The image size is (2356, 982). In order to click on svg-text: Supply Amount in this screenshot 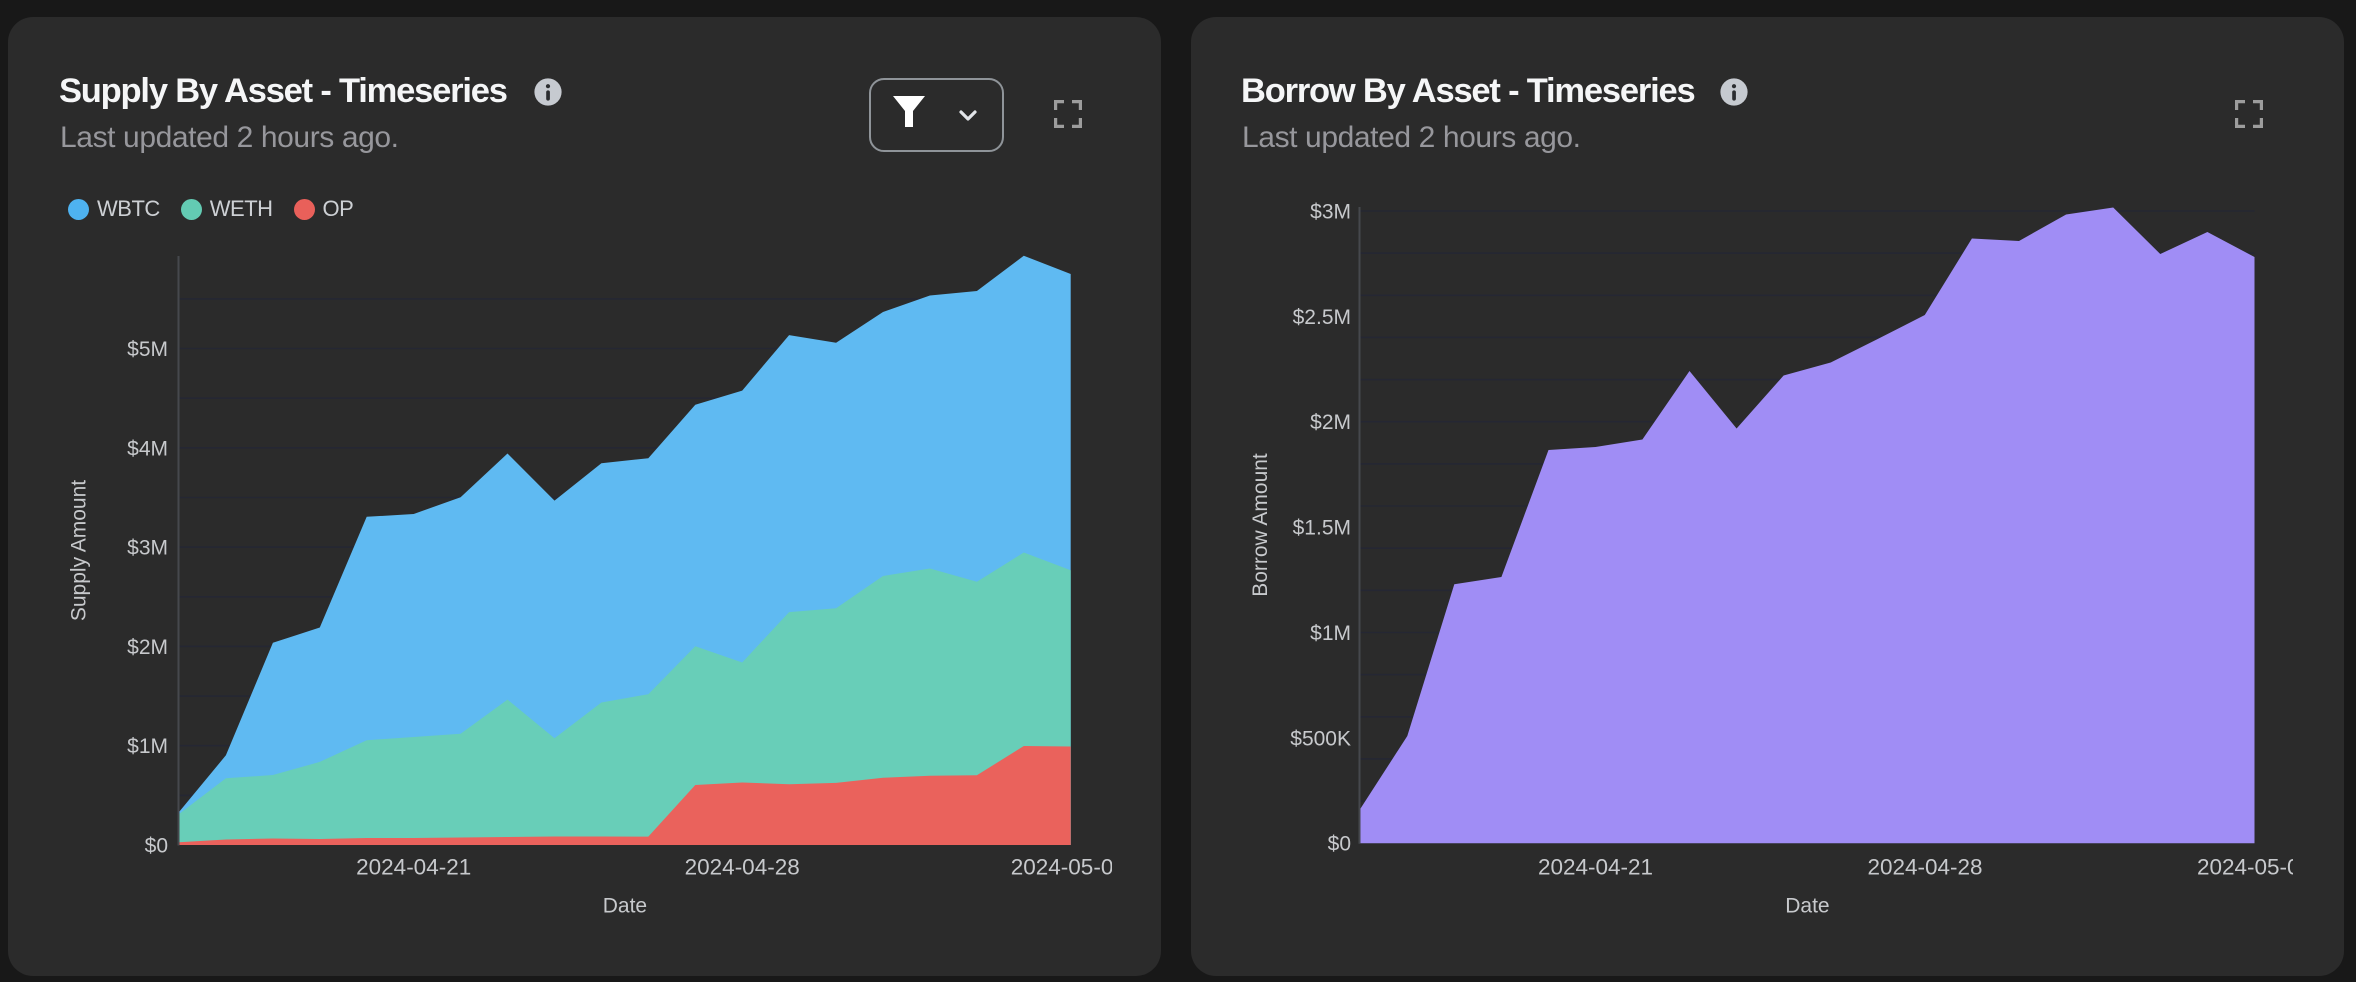, I will do `click(79, 550)`.